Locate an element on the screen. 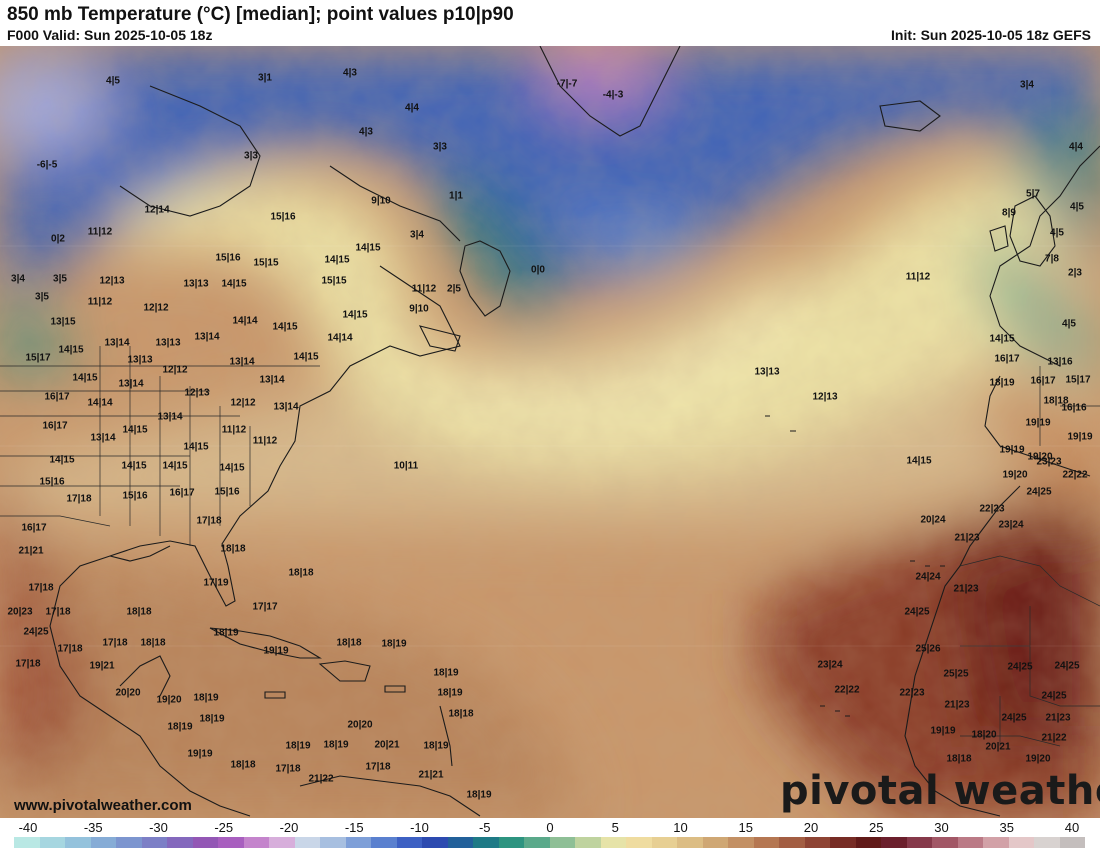 Image resolution: width=1100 pixels, height=850 pixels. point-value: 12|12 is located at coordinates (156, 308).